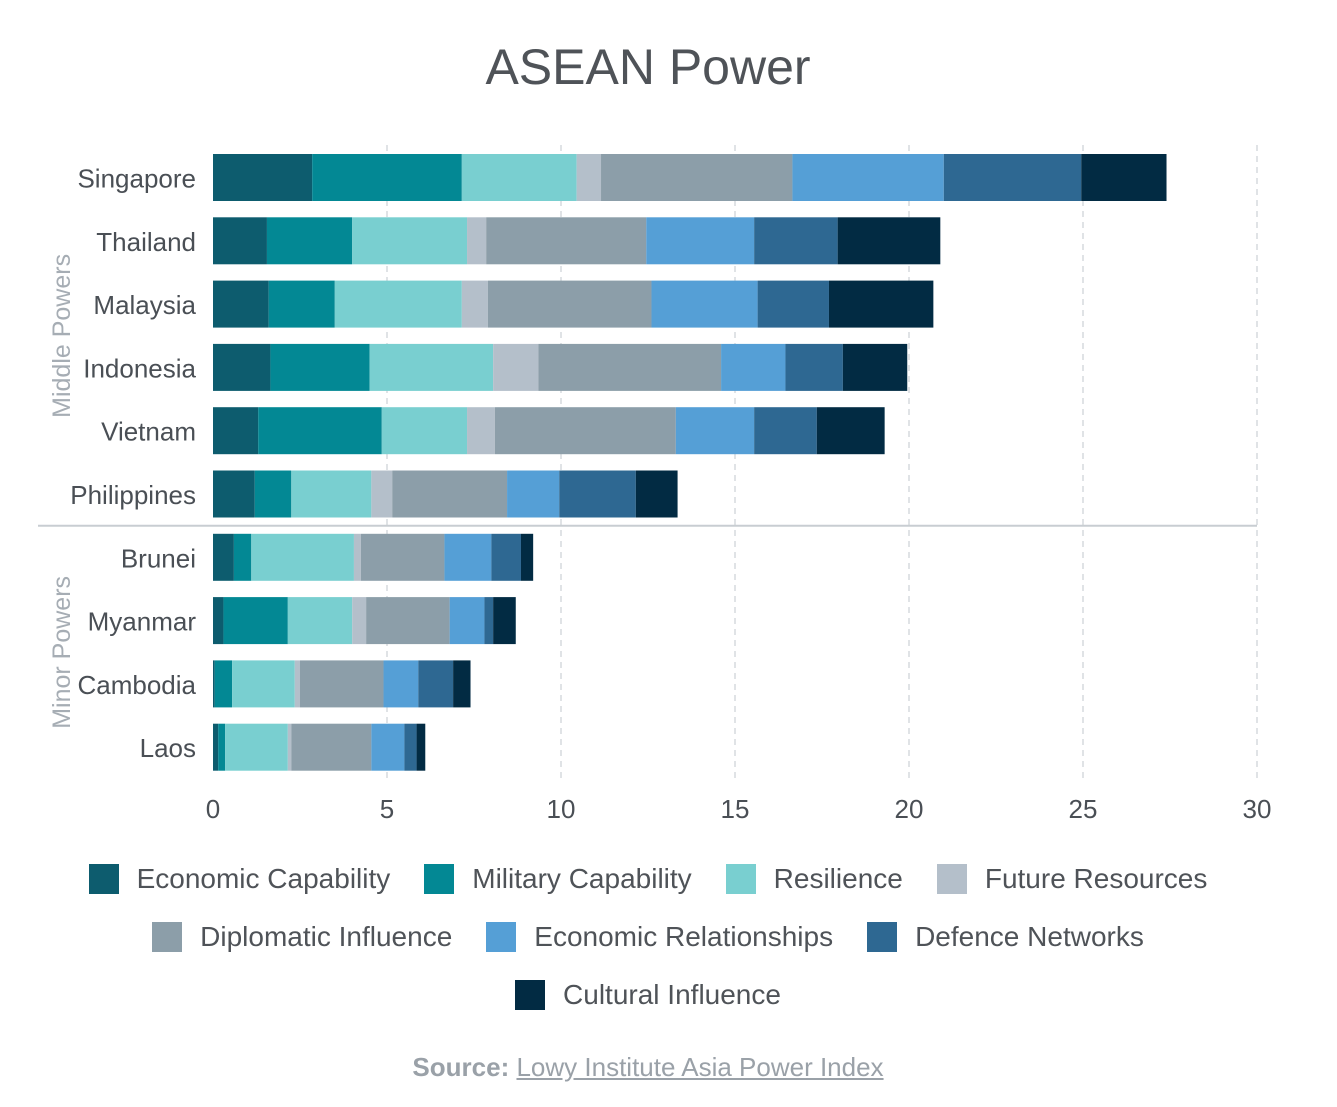  Describe the element at coordinates (684, 936) in the screenshot. I see `legend-label: Economic Relationships` at that location.